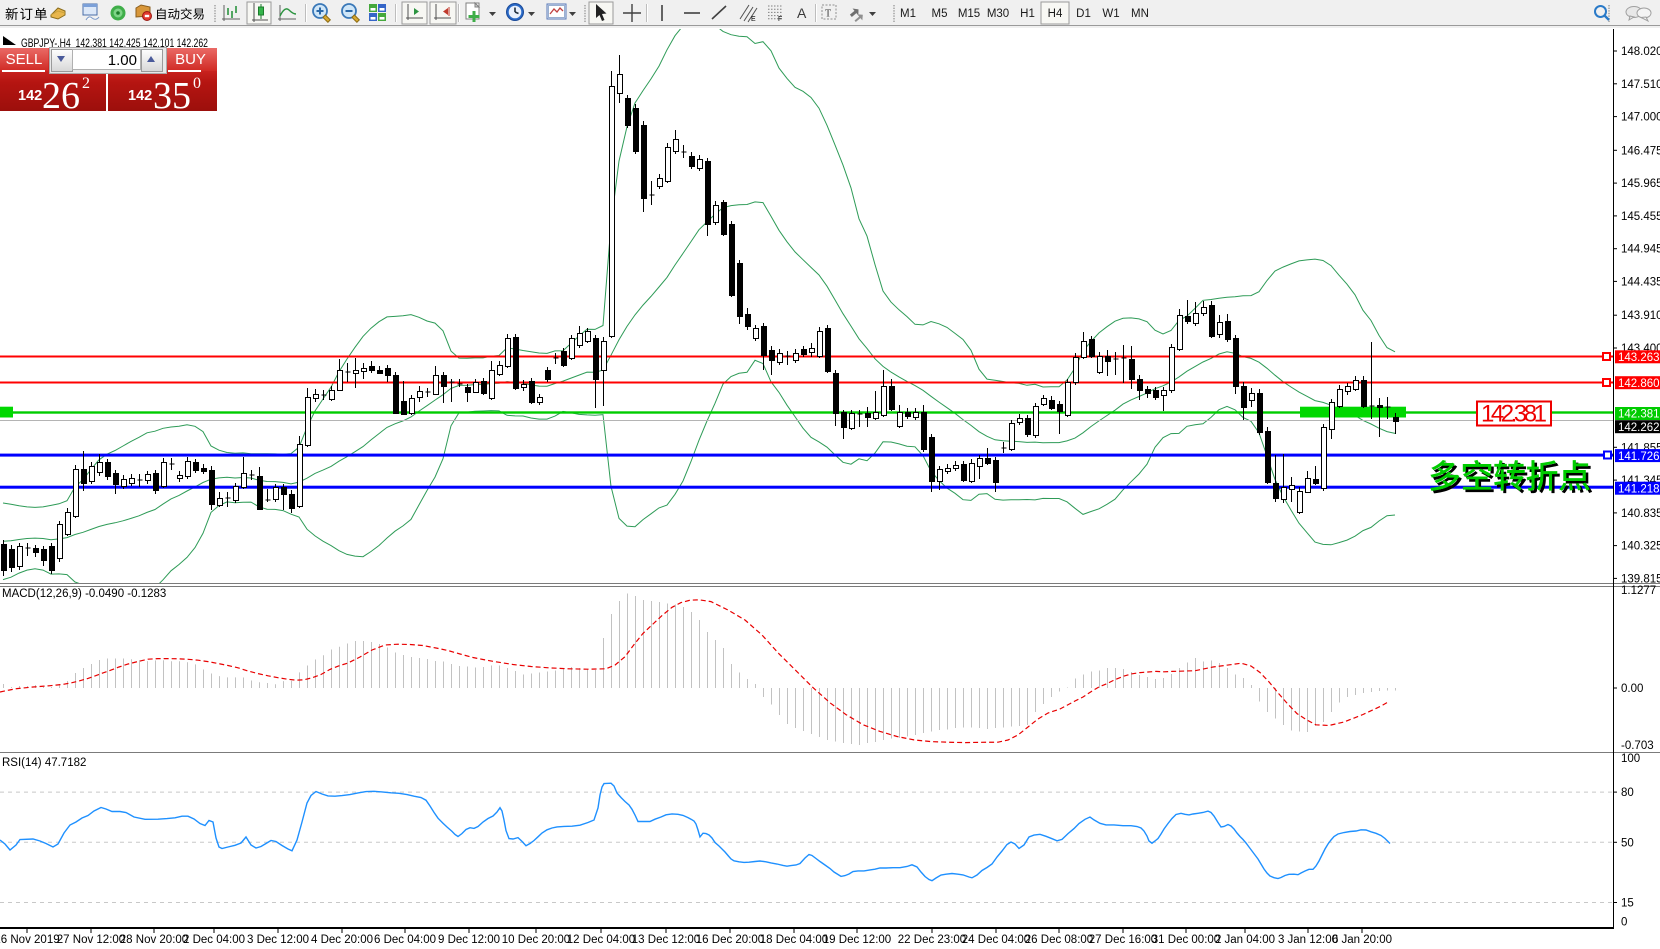 The width and height of the screenshot is (1660, 949). I want to click on svg-text: 1.1277, so click(1638, 591).